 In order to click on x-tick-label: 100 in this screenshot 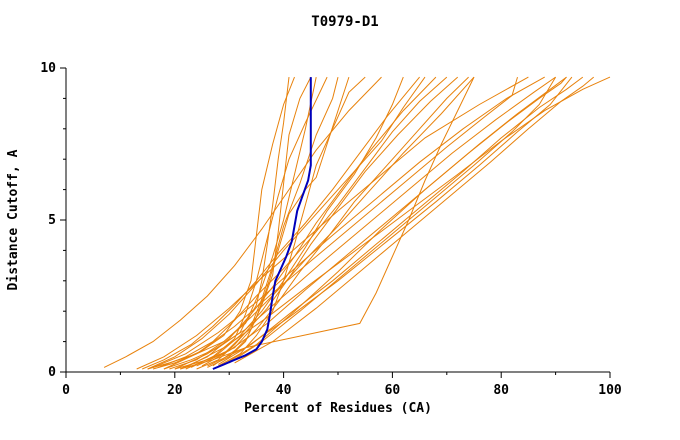, I will do `click(610, 390)`.